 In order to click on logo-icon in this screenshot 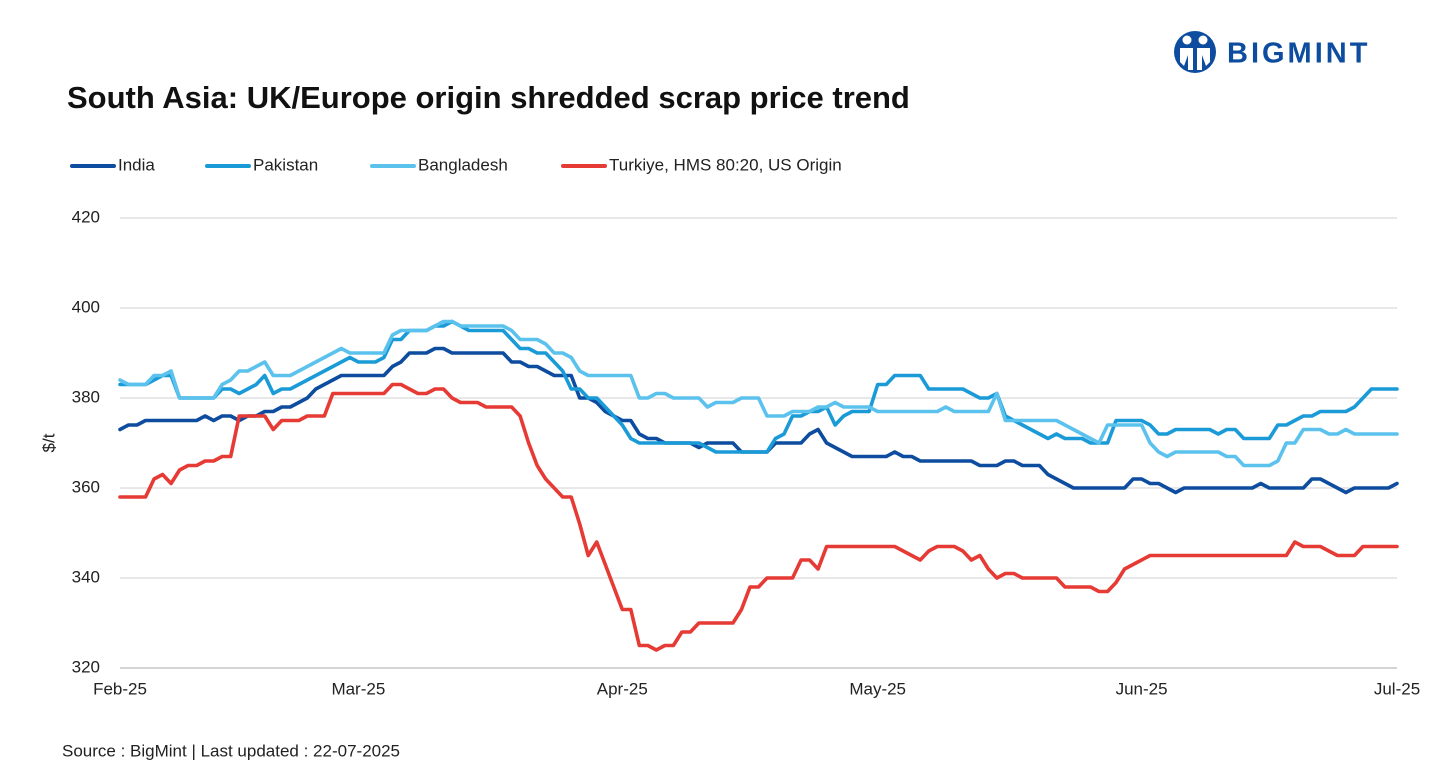, I will do `click(1195, 52)`.